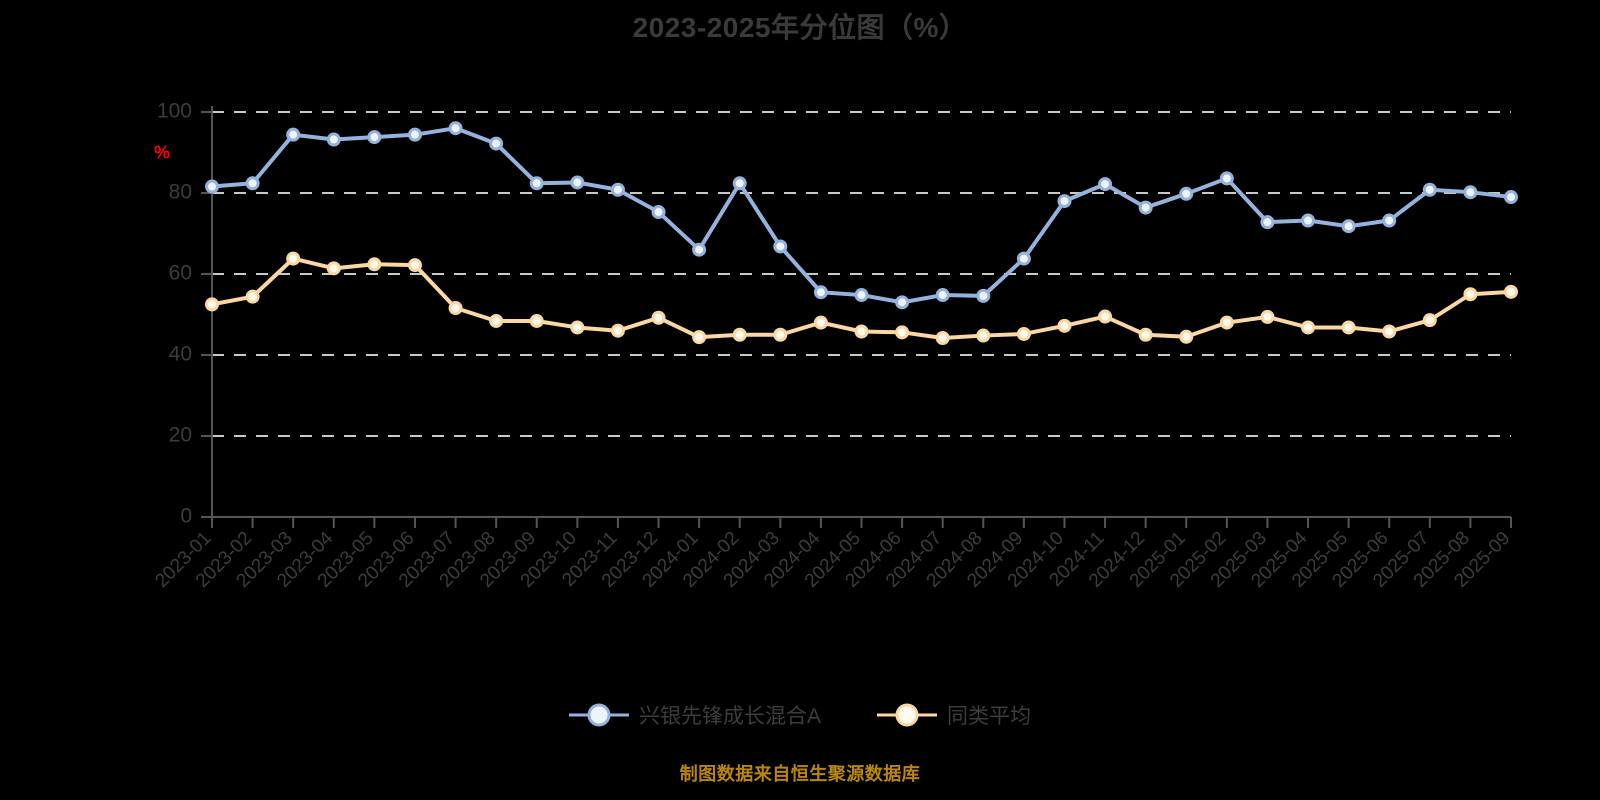 Image resolution: width=1600 pixels, height=800 pixels. I want to click on y-axis-tick-label: 60, so click(180, 273).